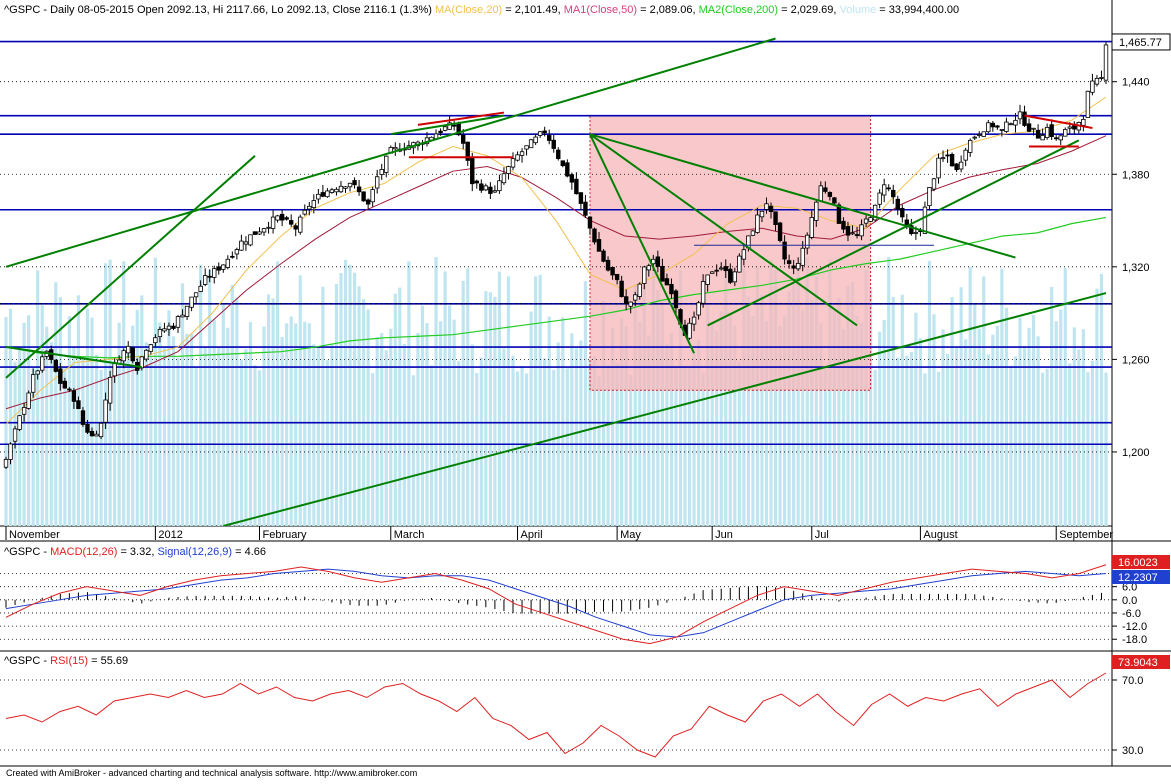  I want to click on x-tick-label: March, so click(409, 535).